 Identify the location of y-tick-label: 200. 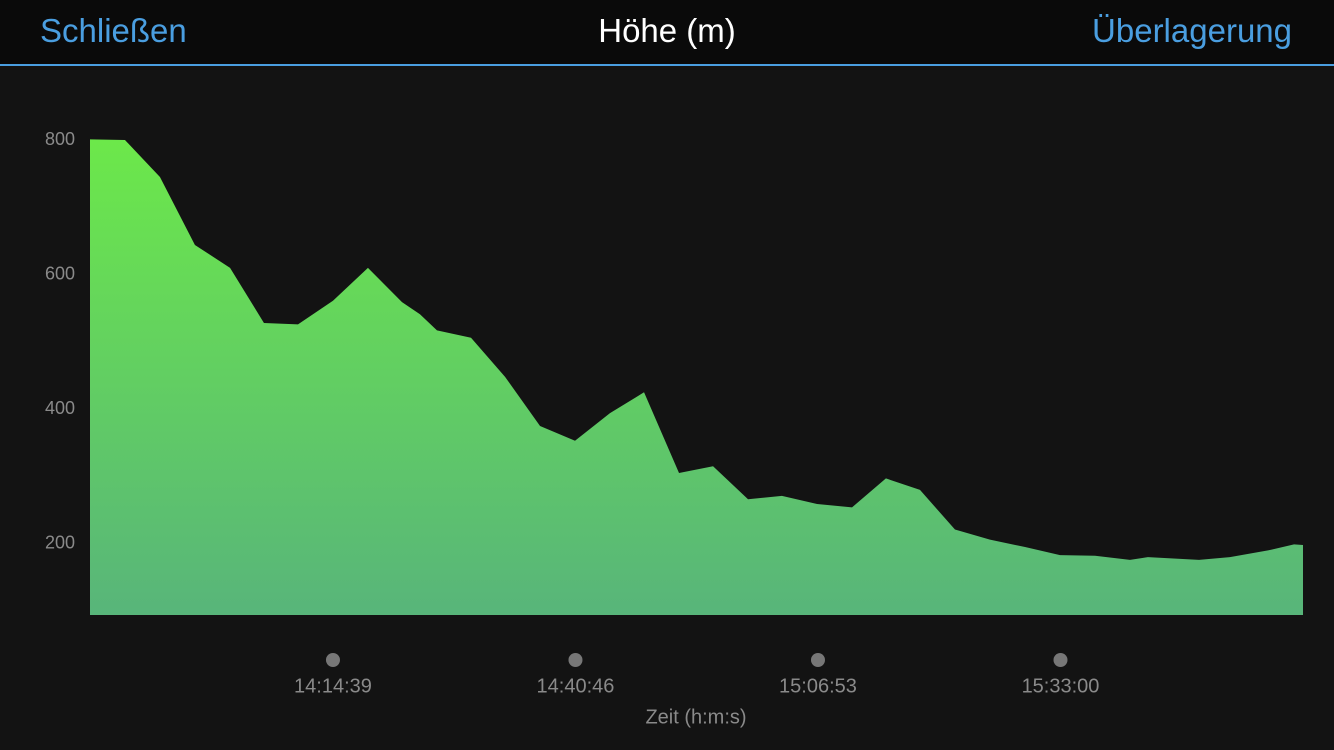
(60, 542).